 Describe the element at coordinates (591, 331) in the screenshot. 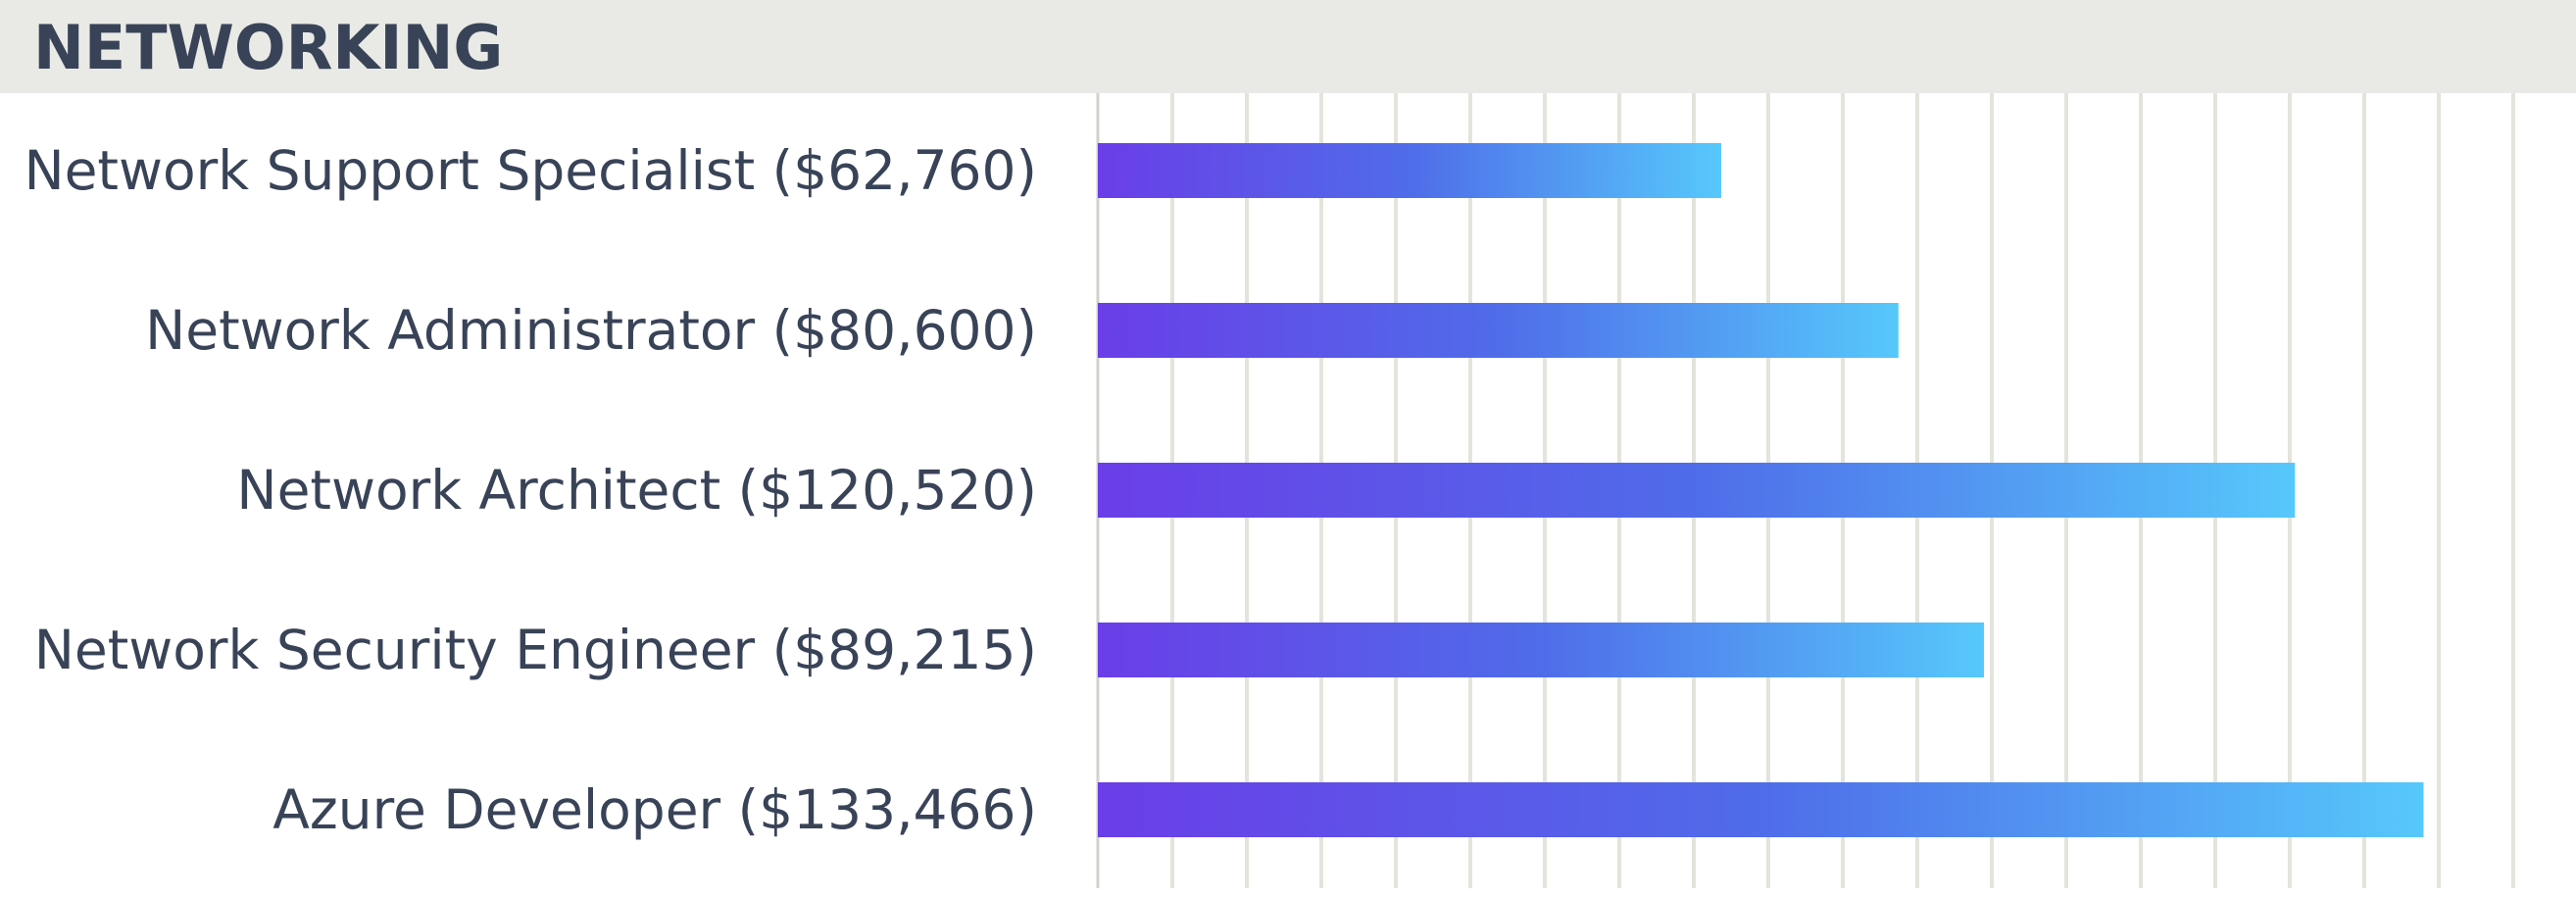

I see `category-label: Network Administrator ($80,600)` at that location.